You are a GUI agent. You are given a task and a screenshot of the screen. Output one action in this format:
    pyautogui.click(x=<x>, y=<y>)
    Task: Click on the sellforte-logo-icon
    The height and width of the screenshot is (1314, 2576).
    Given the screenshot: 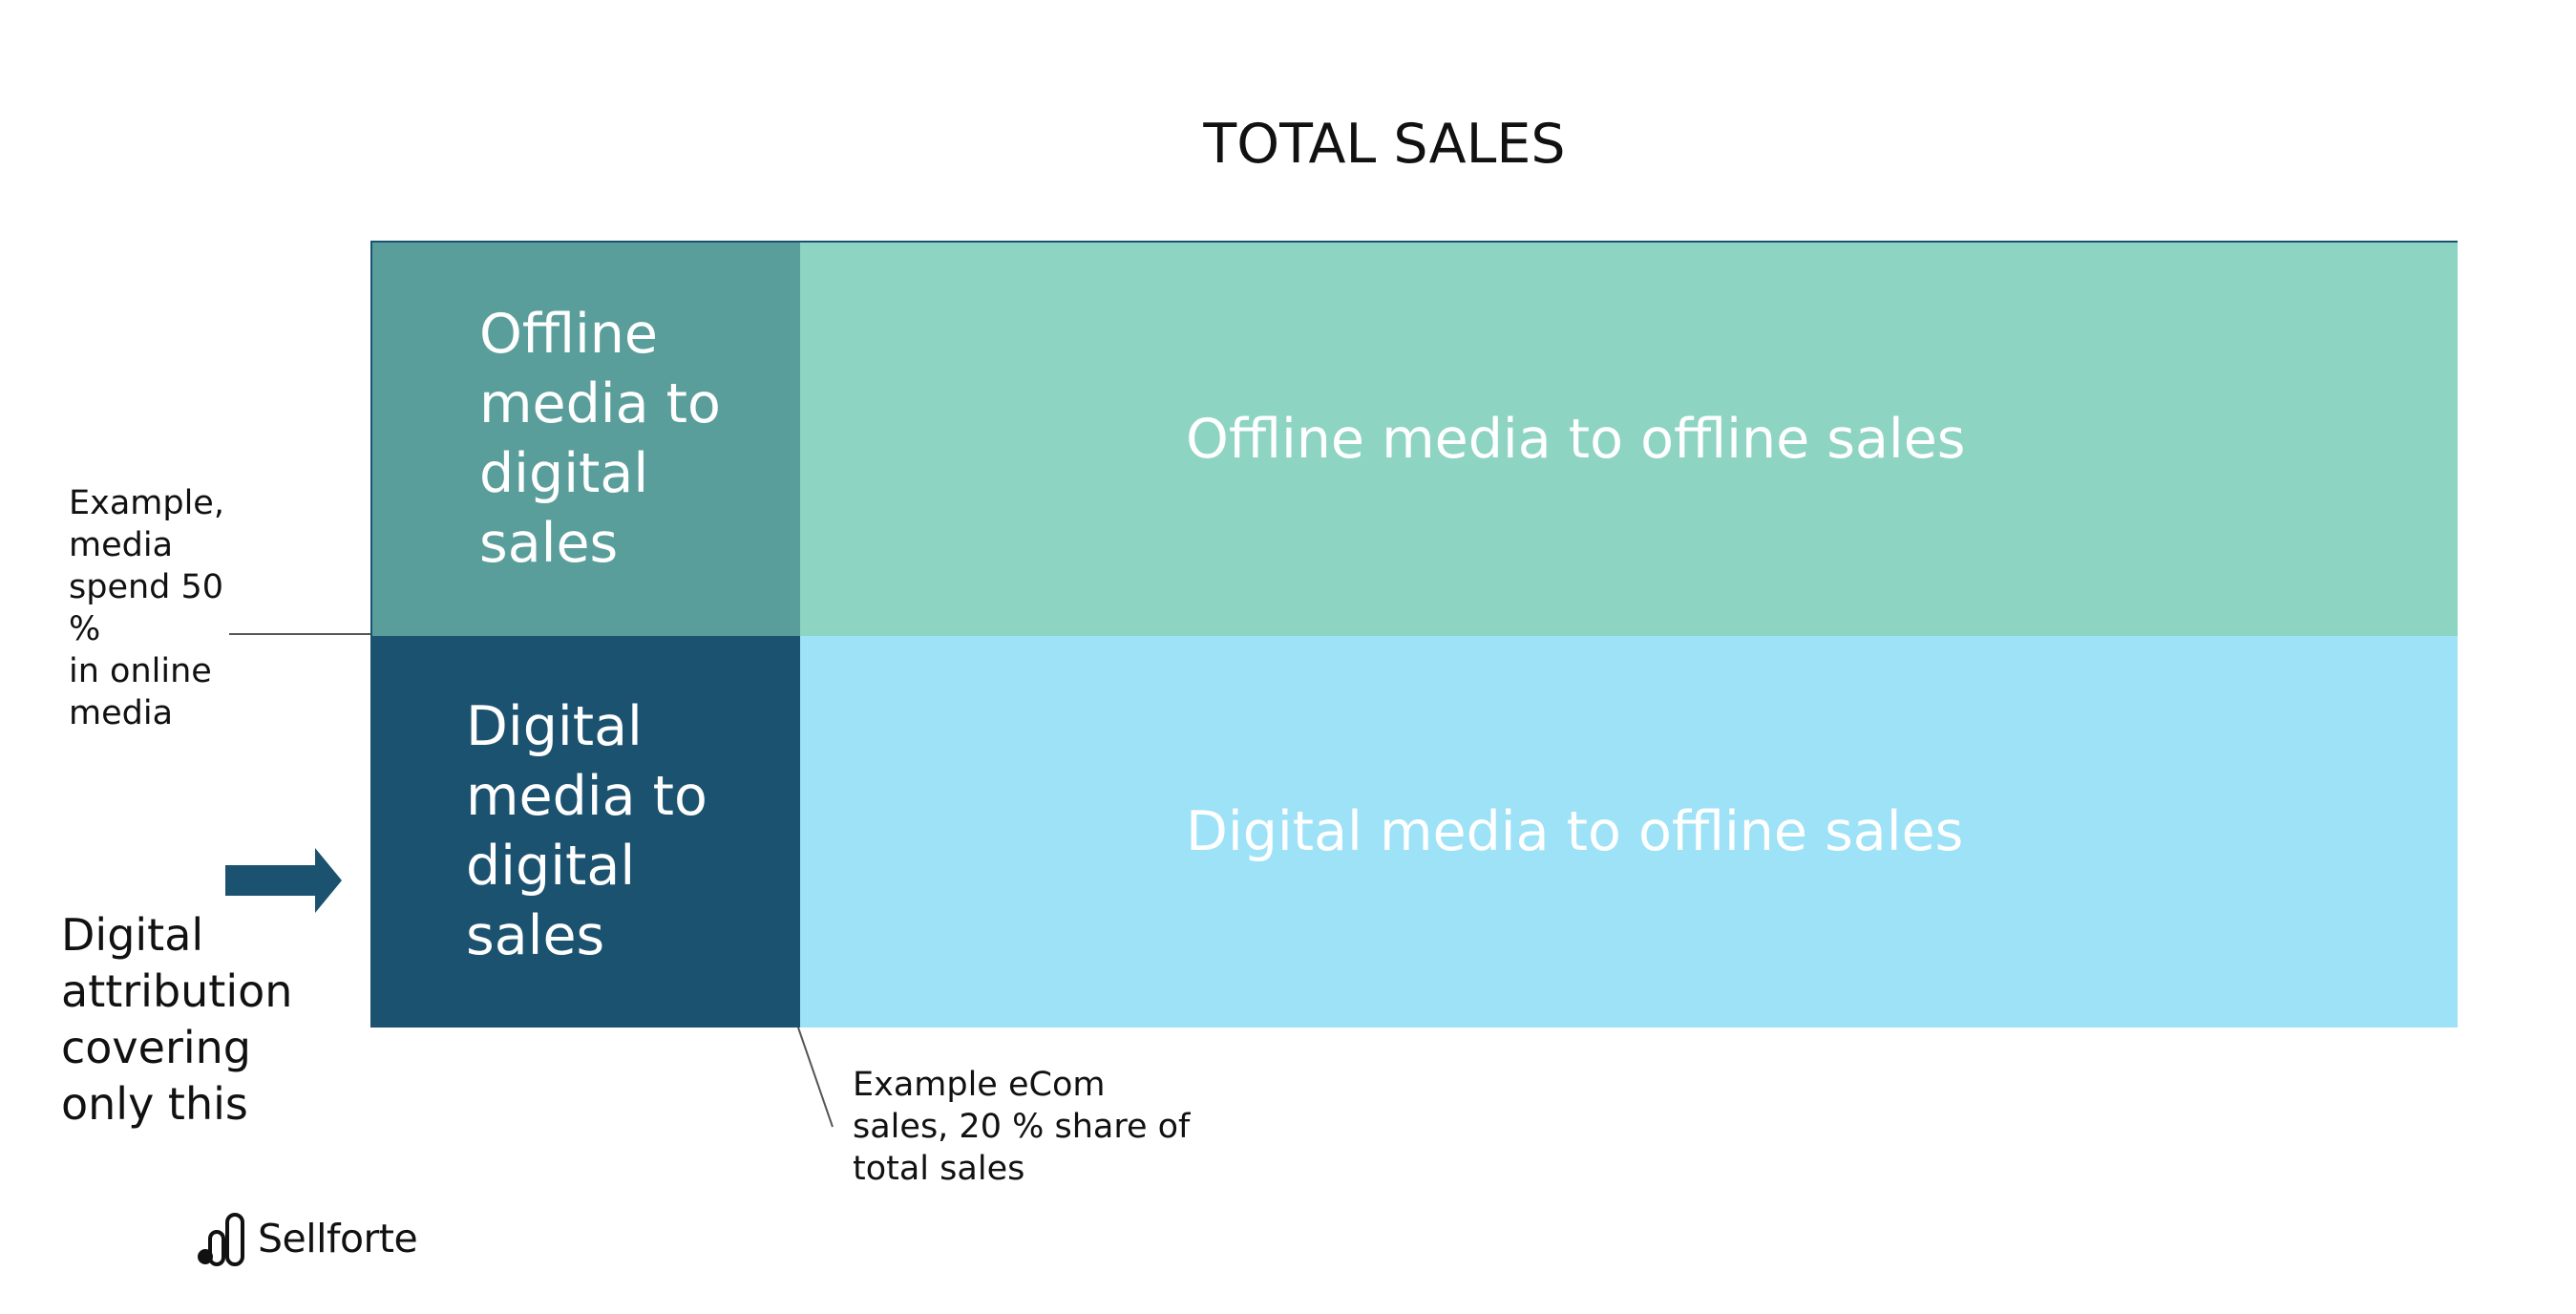 What is the action you would take?
    pyautogui.click(x=221, y=1239)
    